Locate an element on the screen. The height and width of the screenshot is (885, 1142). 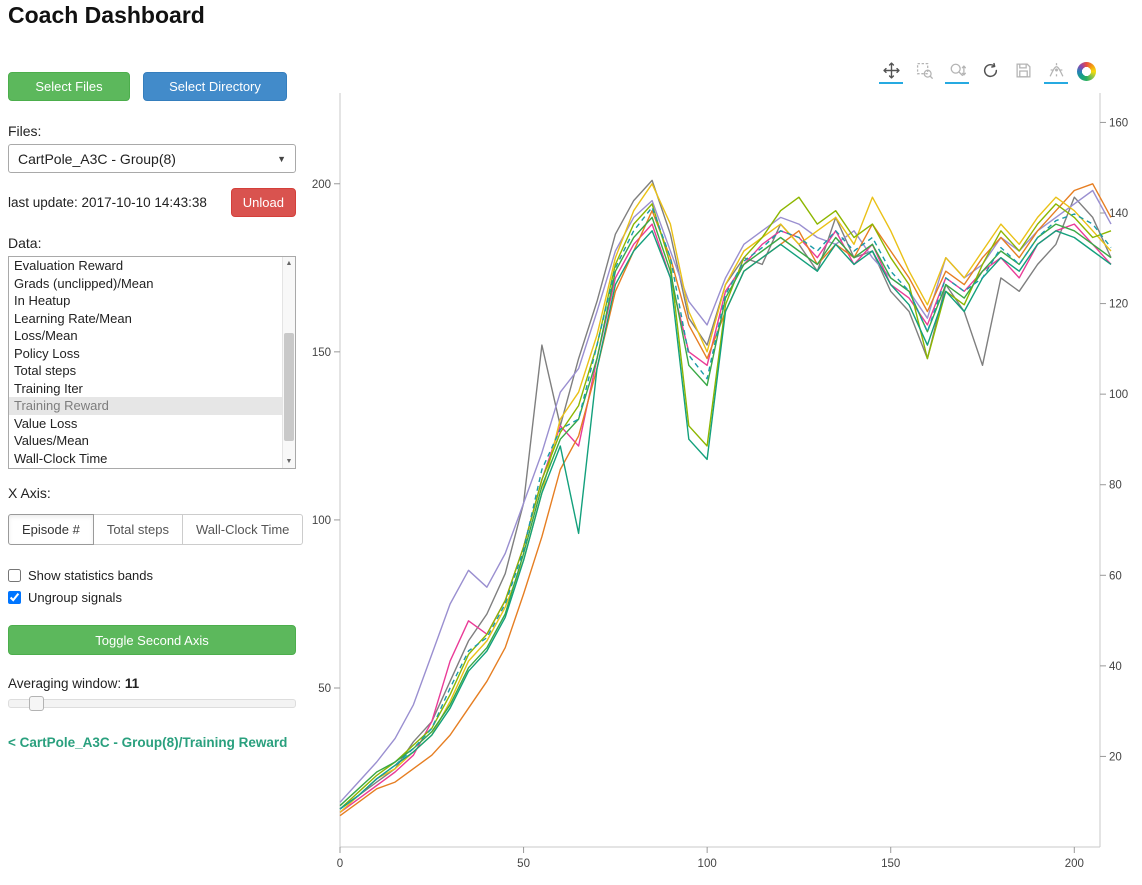
files-label: Files: is located at coordinates (25, 131).